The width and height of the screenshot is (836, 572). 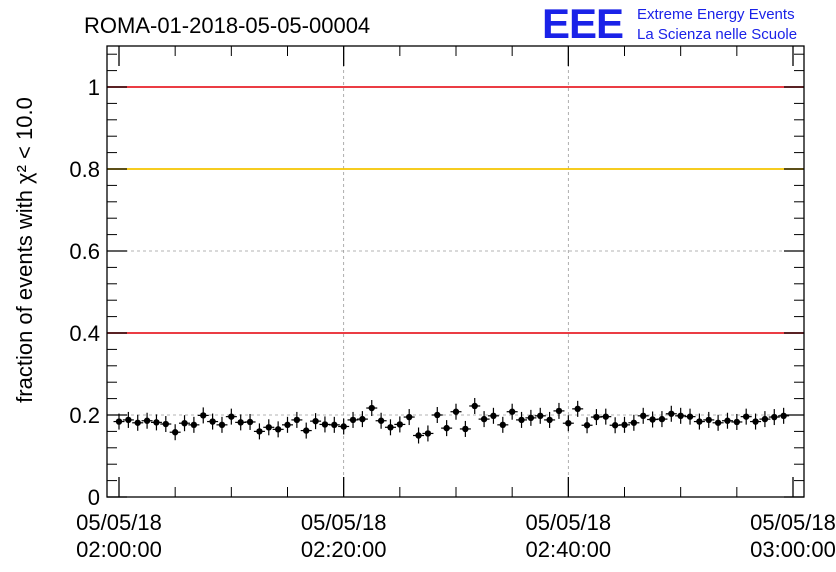 I want to click on x-tick-time: 02:00:00, so click(x=119, y=549).